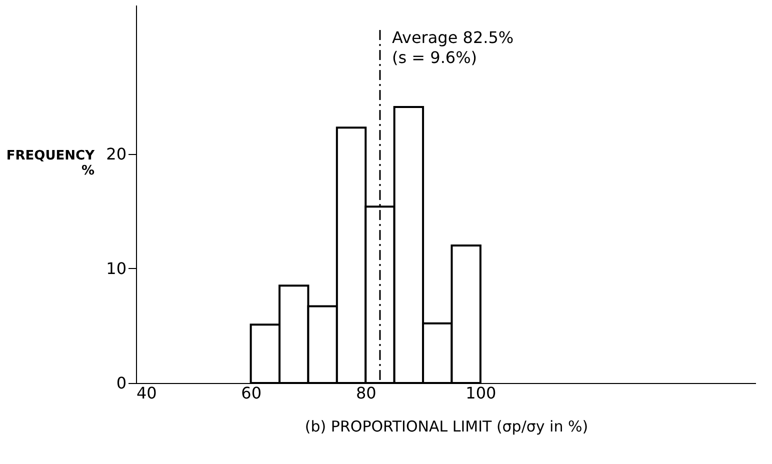 Image resolution: width=772 pixels, height=464 pixels. What do you see at coordinates (116, 268) in the screenshot?
I see `y-tick-label: 10` at bounding box center [116, 268].